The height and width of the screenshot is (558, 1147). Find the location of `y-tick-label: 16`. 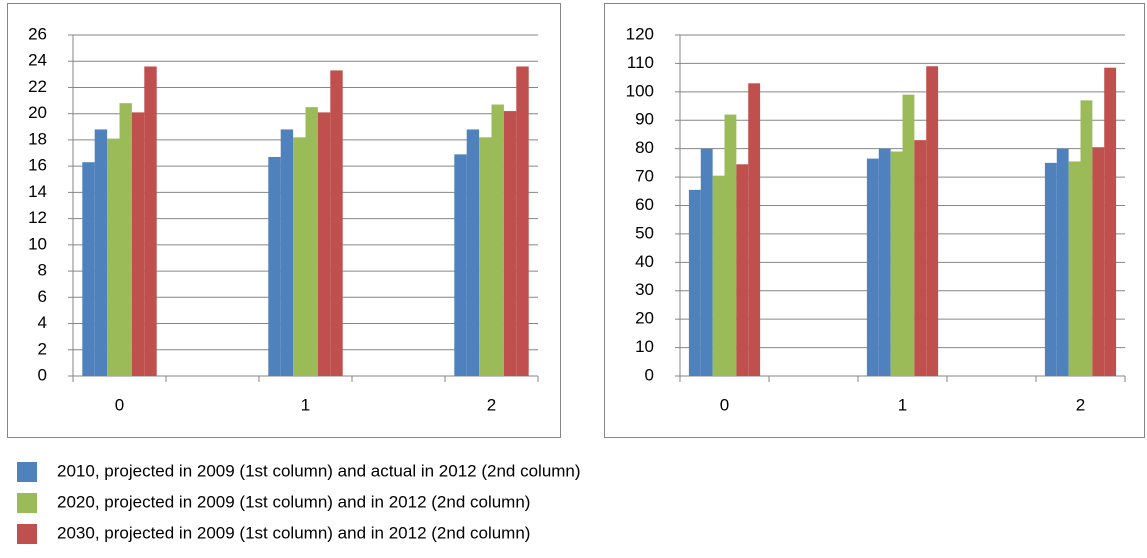

y-tick-label: 16 is located at coordinates (37, 165).